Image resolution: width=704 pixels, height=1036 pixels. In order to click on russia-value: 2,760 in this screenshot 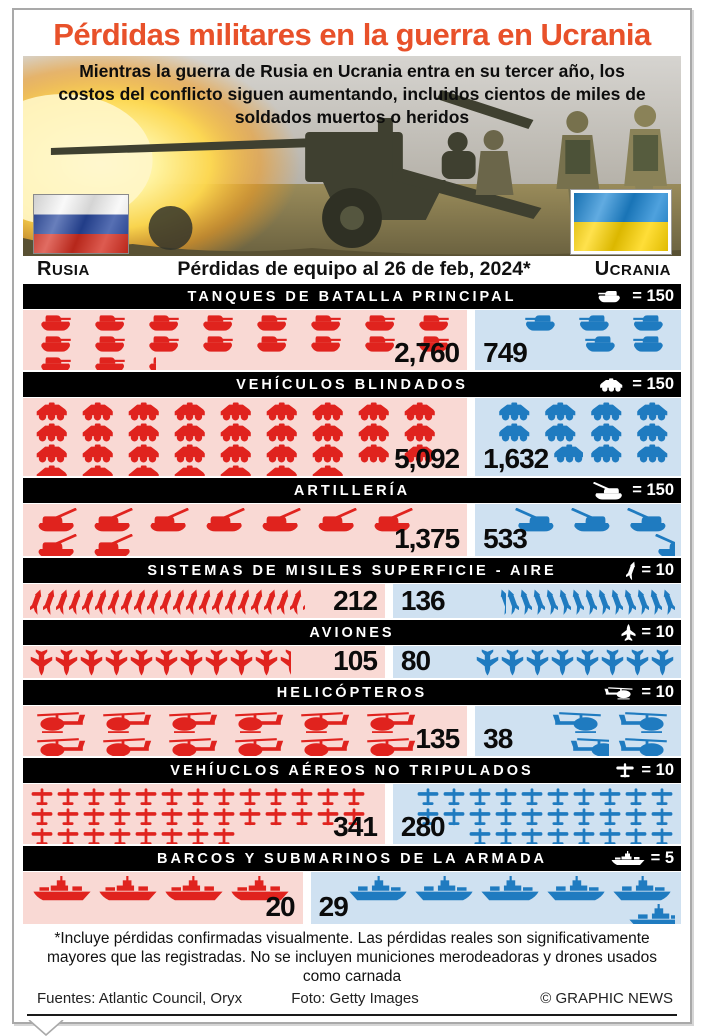, I will do `click(427, 352)`.